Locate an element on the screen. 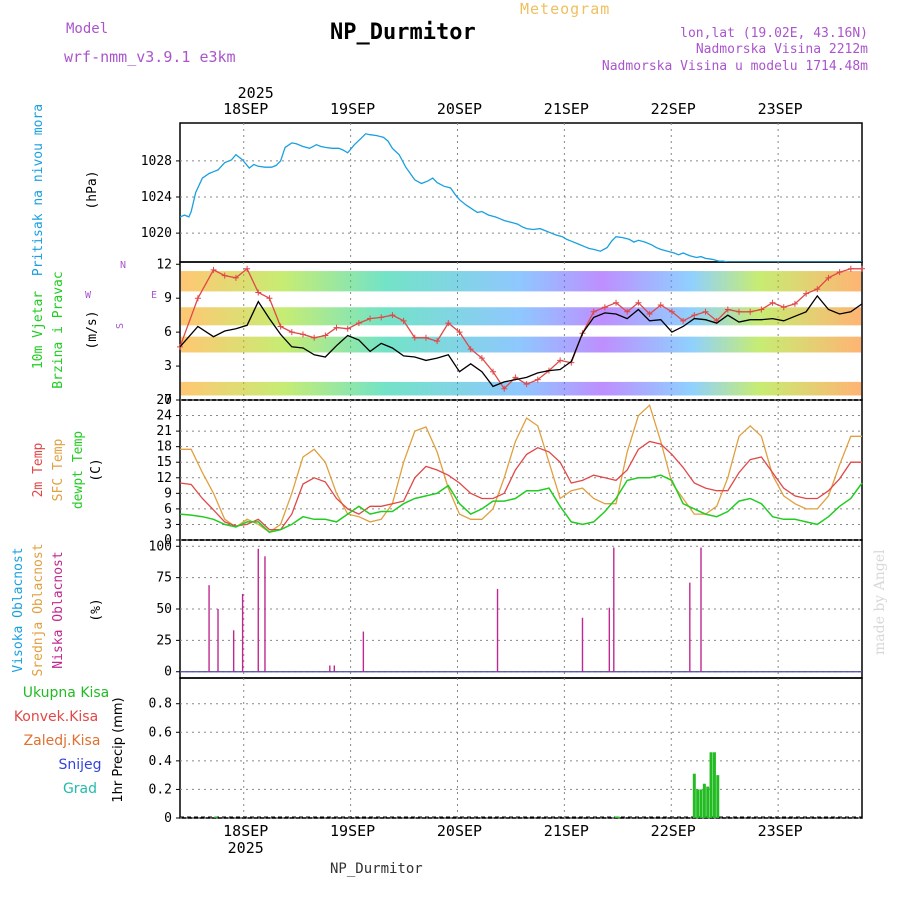 The image size is (900, 900). compass-south: S is located at coordinates (120, 326).